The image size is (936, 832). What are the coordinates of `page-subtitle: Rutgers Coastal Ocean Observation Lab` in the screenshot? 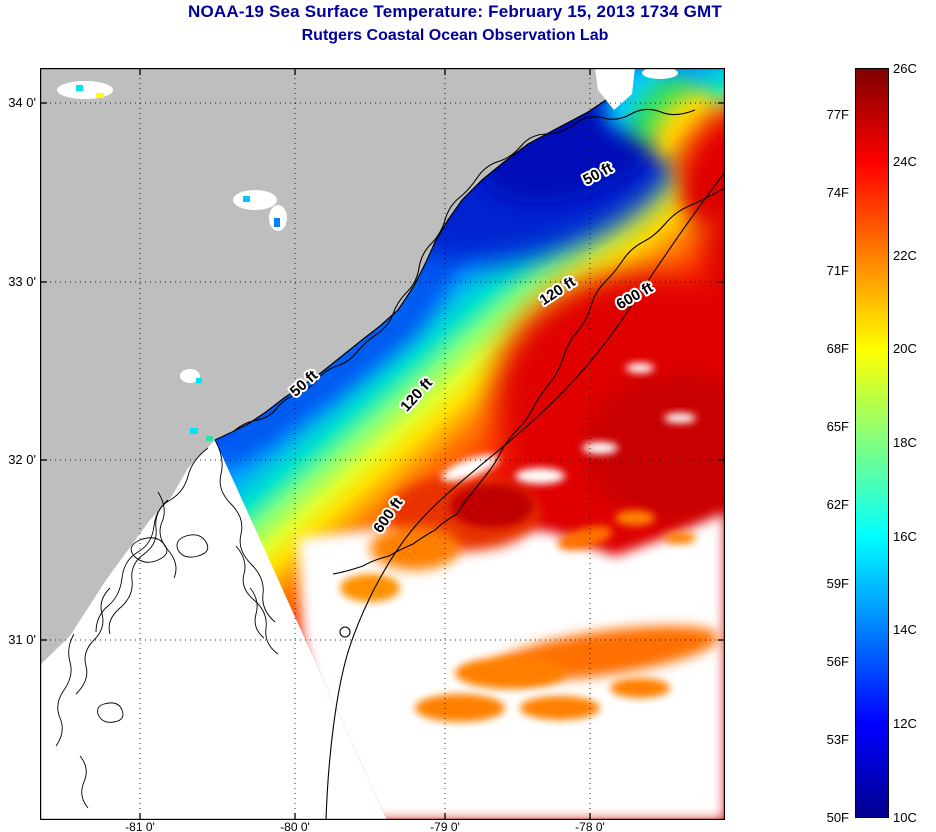 It's located at (455, 35).